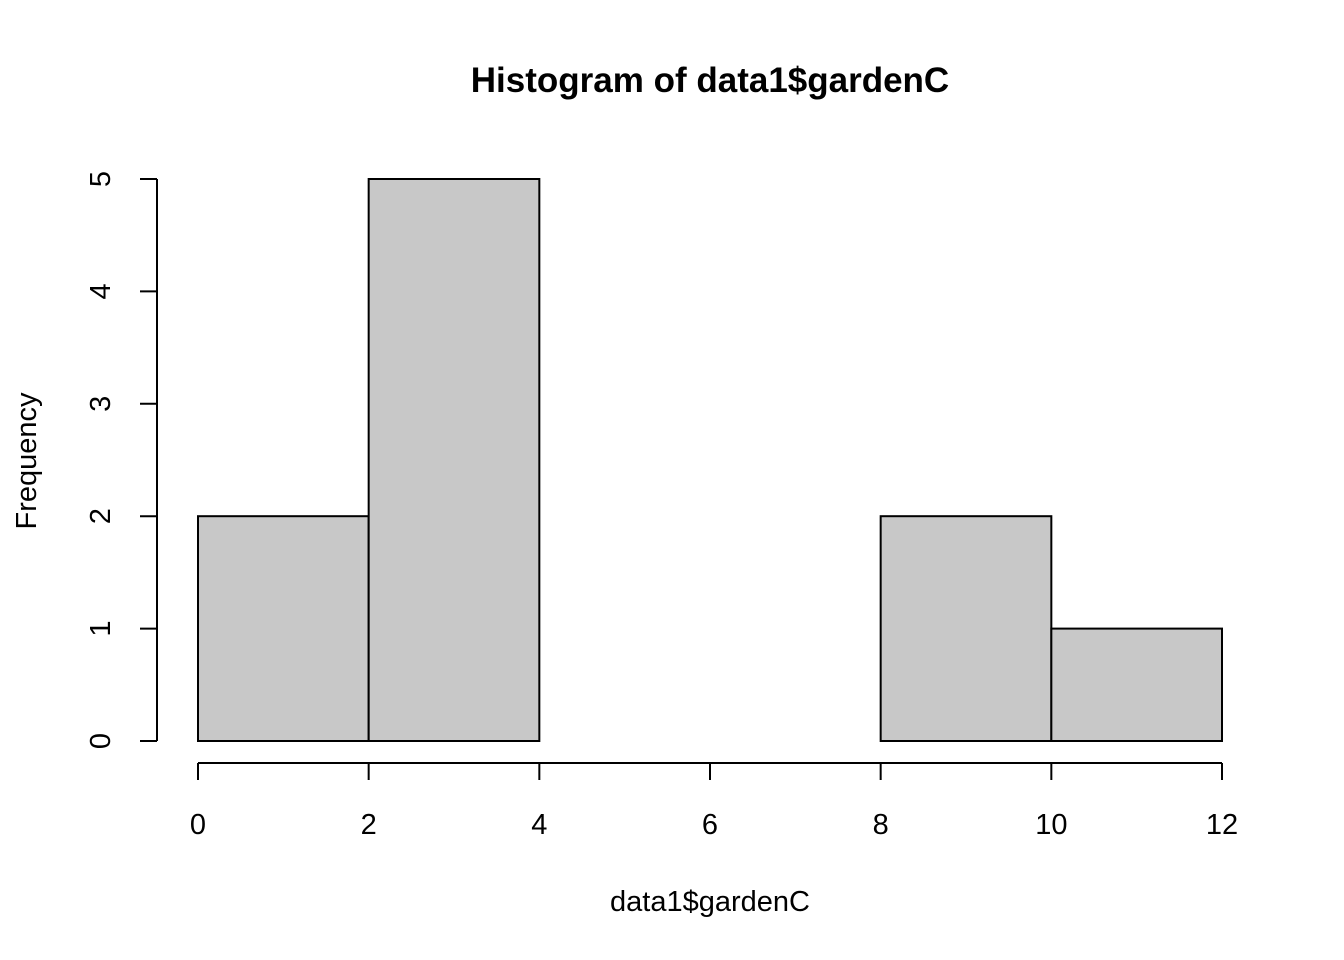 This screenshot has width=1344, height=960. Describe the element at coordinates (1222, 825) in the screenshot. I see `x-tick-label-12: 12` at that location.